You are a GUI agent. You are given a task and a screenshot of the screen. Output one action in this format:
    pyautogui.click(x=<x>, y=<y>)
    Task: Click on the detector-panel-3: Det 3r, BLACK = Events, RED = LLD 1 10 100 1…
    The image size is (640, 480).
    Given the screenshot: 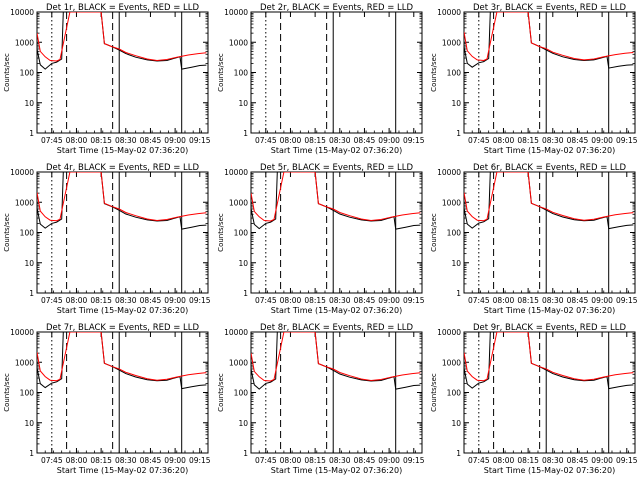 What is the action you would take?
    pyautogui.click(x=534, y=79)
    